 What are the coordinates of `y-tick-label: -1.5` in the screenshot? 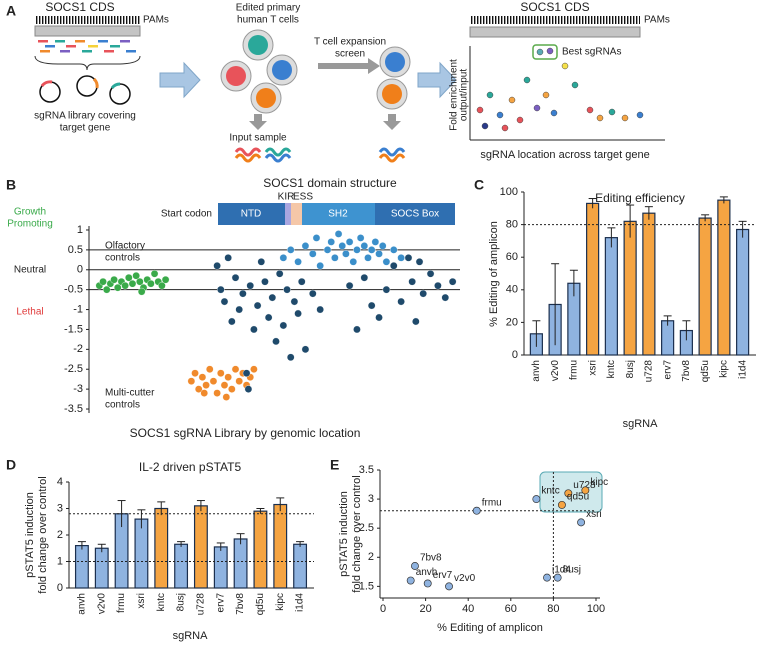 It's located at (73, 329).